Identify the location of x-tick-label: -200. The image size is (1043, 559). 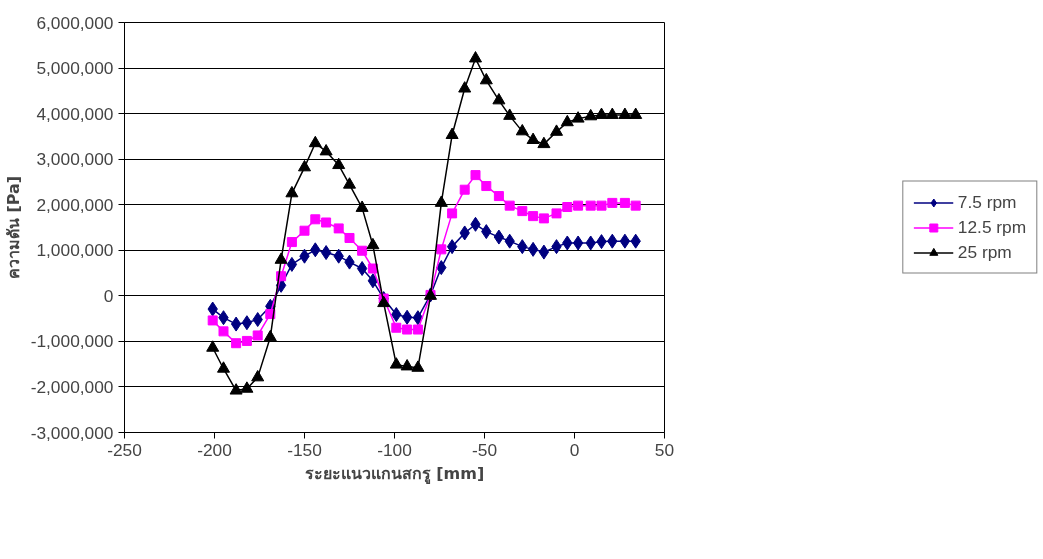
(214, 449).